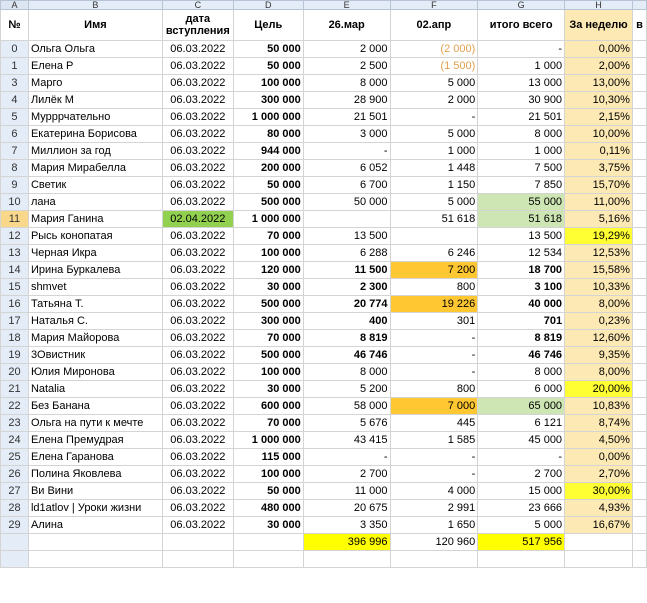  I want to click on header-date: дата вступления, so click(197, 25).